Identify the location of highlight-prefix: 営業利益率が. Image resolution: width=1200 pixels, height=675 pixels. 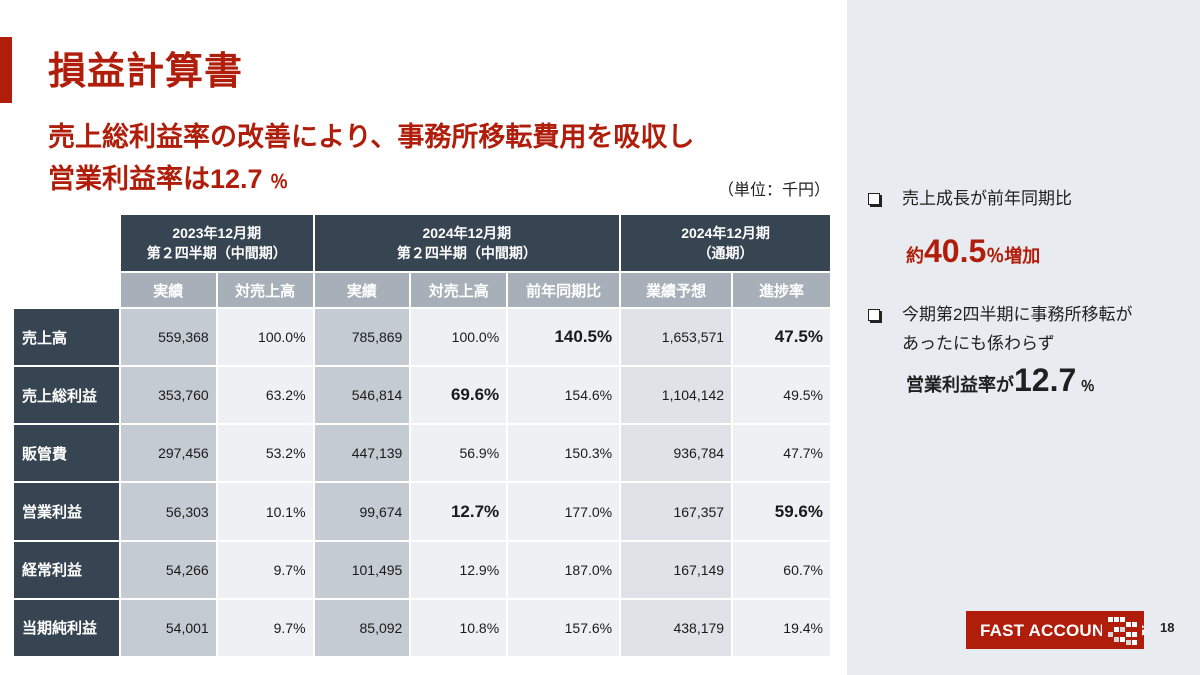
(960, 385).